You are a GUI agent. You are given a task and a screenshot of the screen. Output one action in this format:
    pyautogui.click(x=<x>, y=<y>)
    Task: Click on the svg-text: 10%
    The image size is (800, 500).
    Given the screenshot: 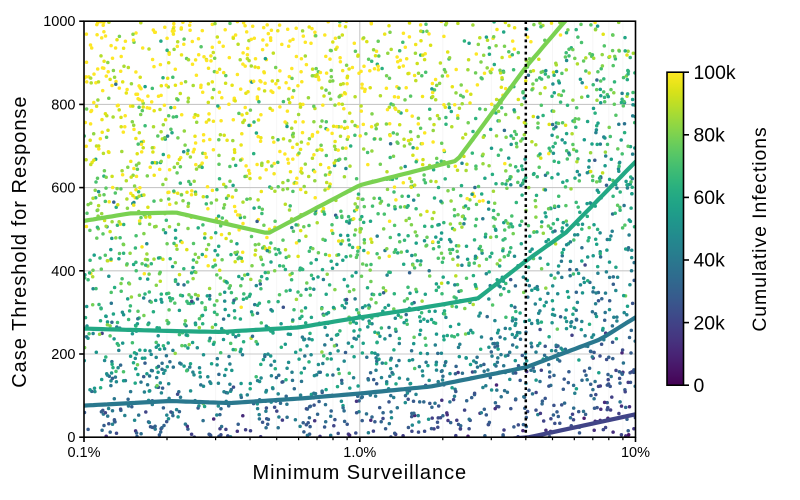 What is the action you would take?
    pyautogui.click(x=635, y=453)
    